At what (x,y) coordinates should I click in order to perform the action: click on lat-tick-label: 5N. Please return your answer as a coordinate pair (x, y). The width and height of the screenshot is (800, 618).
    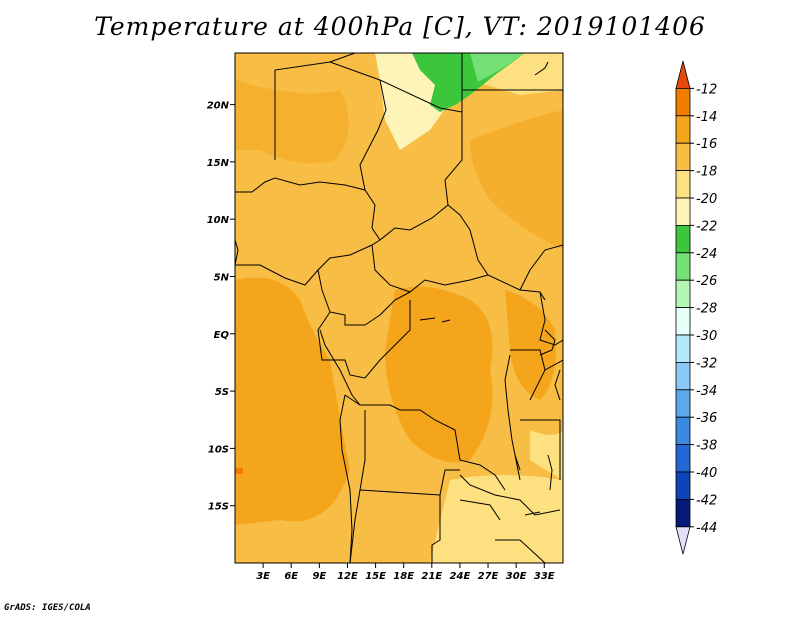
    Looking at the image, I should click on (222, 277).